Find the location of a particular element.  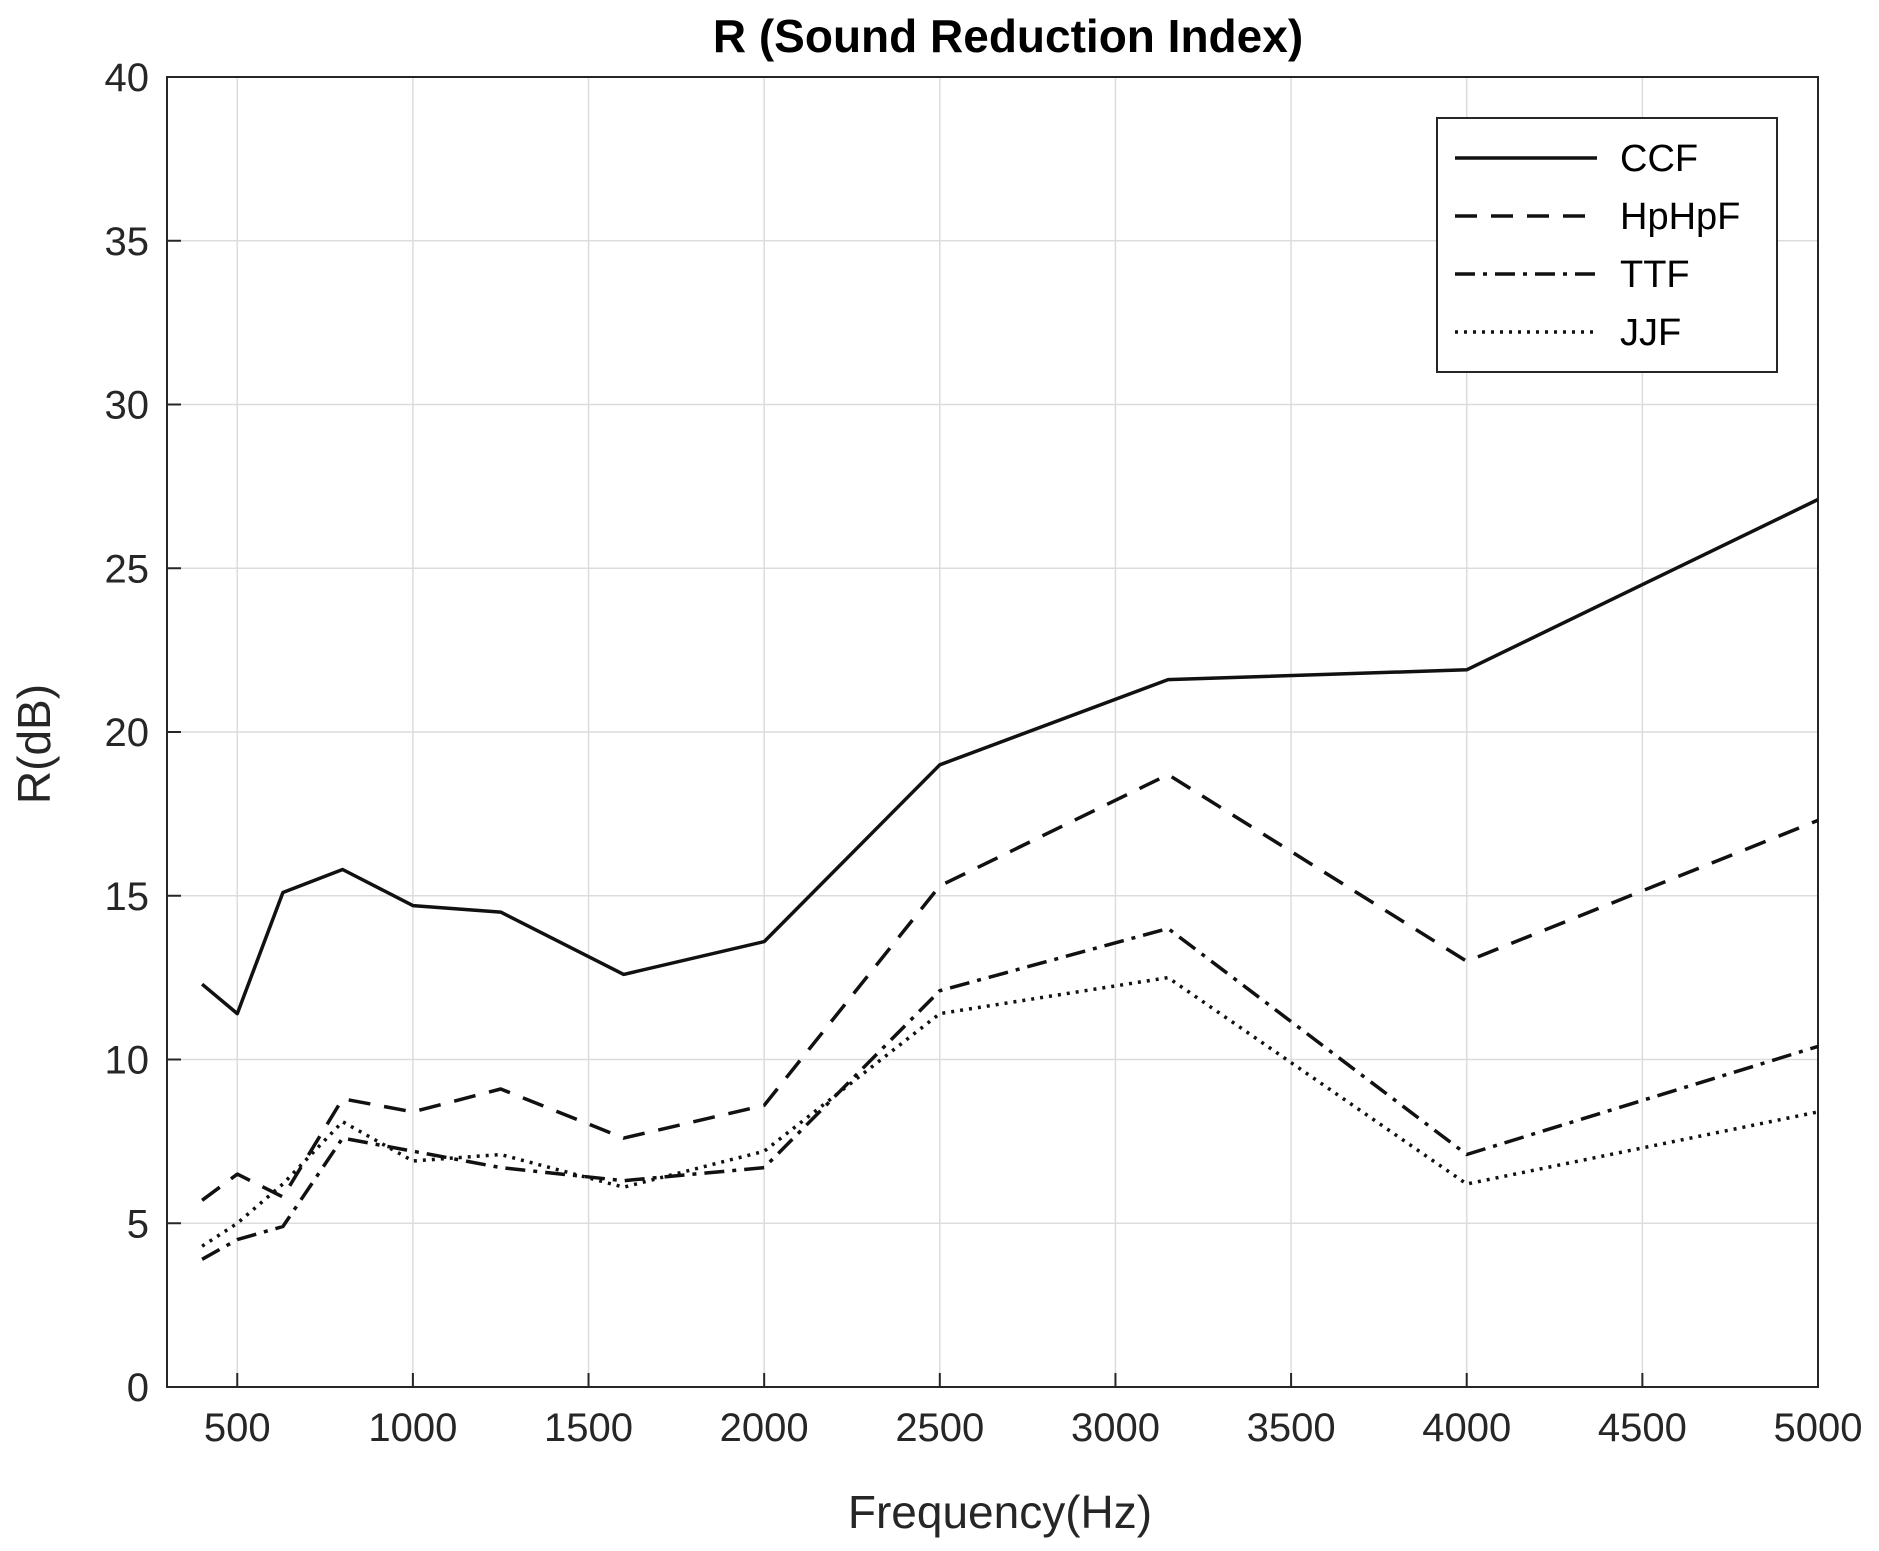

y-tick-label: 30 is located at coordinates (127, 406).